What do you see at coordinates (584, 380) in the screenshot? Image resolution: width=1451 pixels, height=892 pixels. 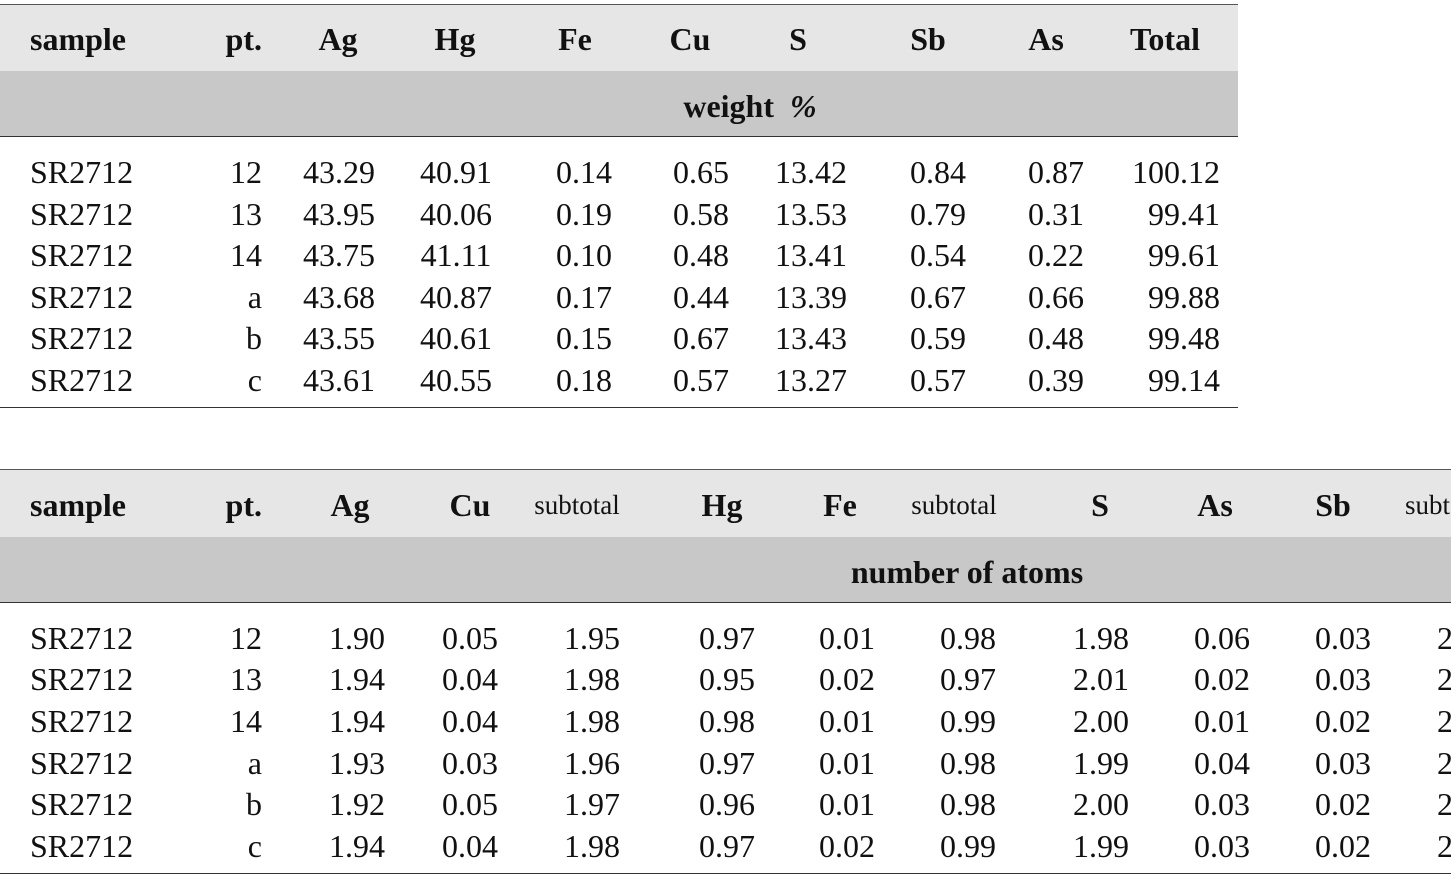 I see `table-cell: 0.18` at bounding box center [584, 380].